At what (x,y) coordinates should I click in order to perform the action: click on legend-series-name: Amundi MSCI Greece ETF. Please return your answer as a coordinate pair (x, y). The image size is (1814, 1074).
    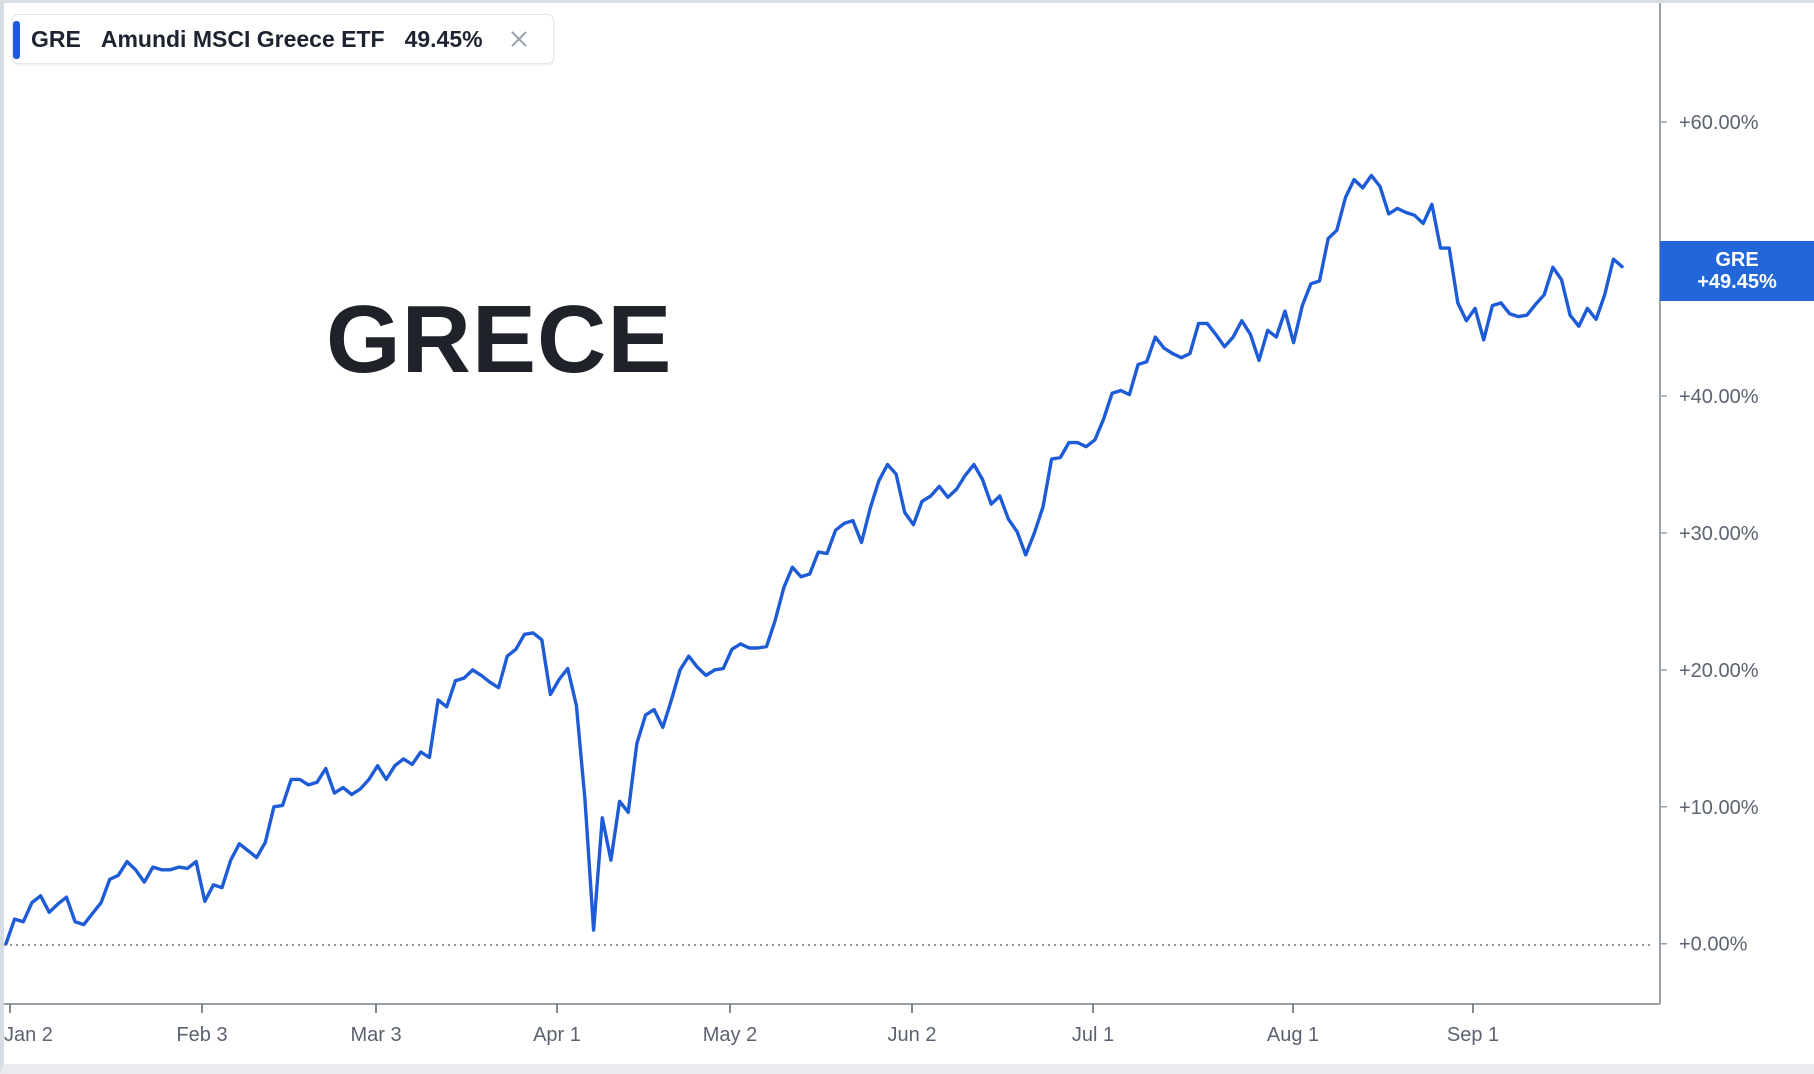
    Looking at the image, I should click on (242, 38).